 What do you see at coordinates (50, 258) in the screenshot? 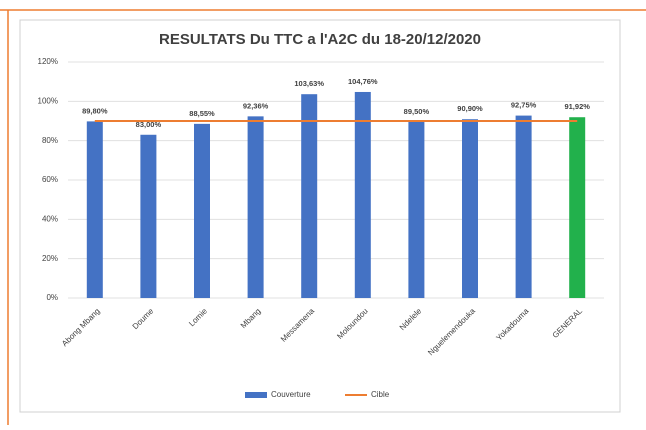
I see `y-tick-label: 20%` at bounding box center [50, 258].